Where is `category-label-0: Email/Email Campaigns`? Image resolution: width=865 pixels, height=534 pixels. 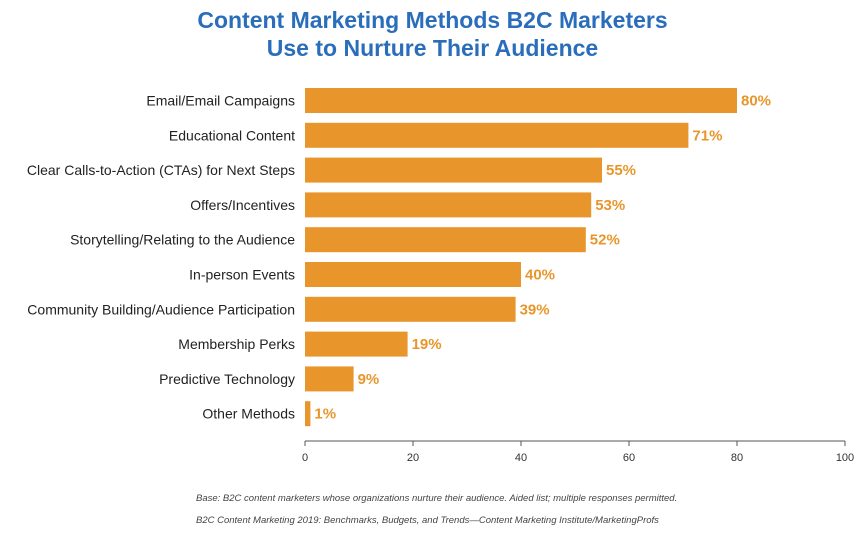
category-label-0: Email/Email Campaigns is located at coordinates (220, 101).